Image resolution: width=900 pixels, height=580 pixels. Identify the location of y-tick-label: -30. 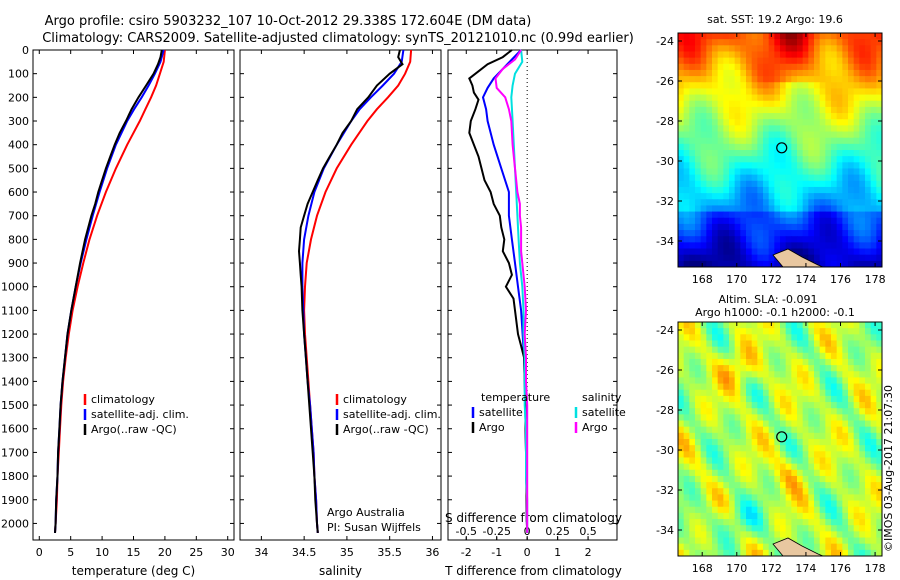
(665, 161).